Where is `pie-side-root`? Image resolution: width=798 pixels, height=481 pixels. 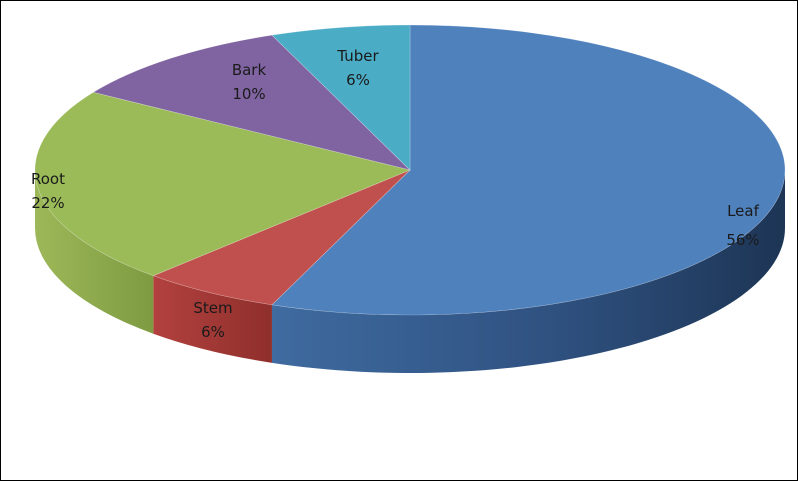
pie-side-root is located at coordinates (94, 252).